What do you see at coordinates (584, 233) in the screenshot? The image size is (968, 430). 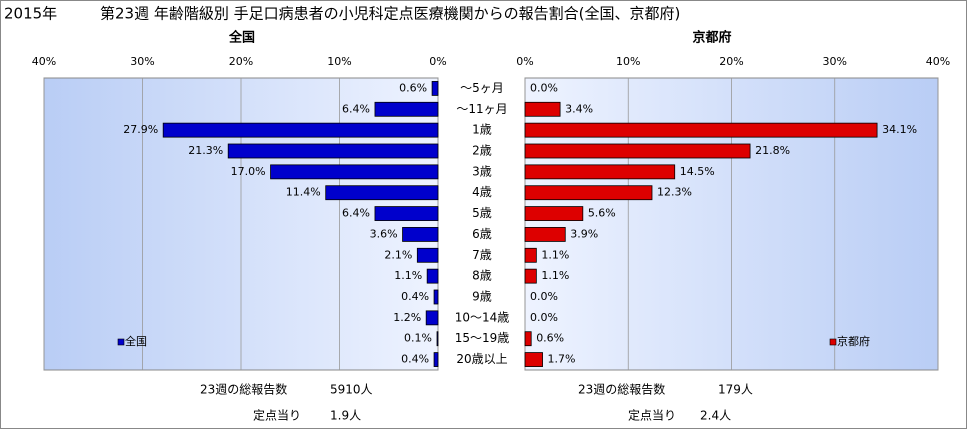 I see `value-label: 3.9%` at bounding box center [584, 233].